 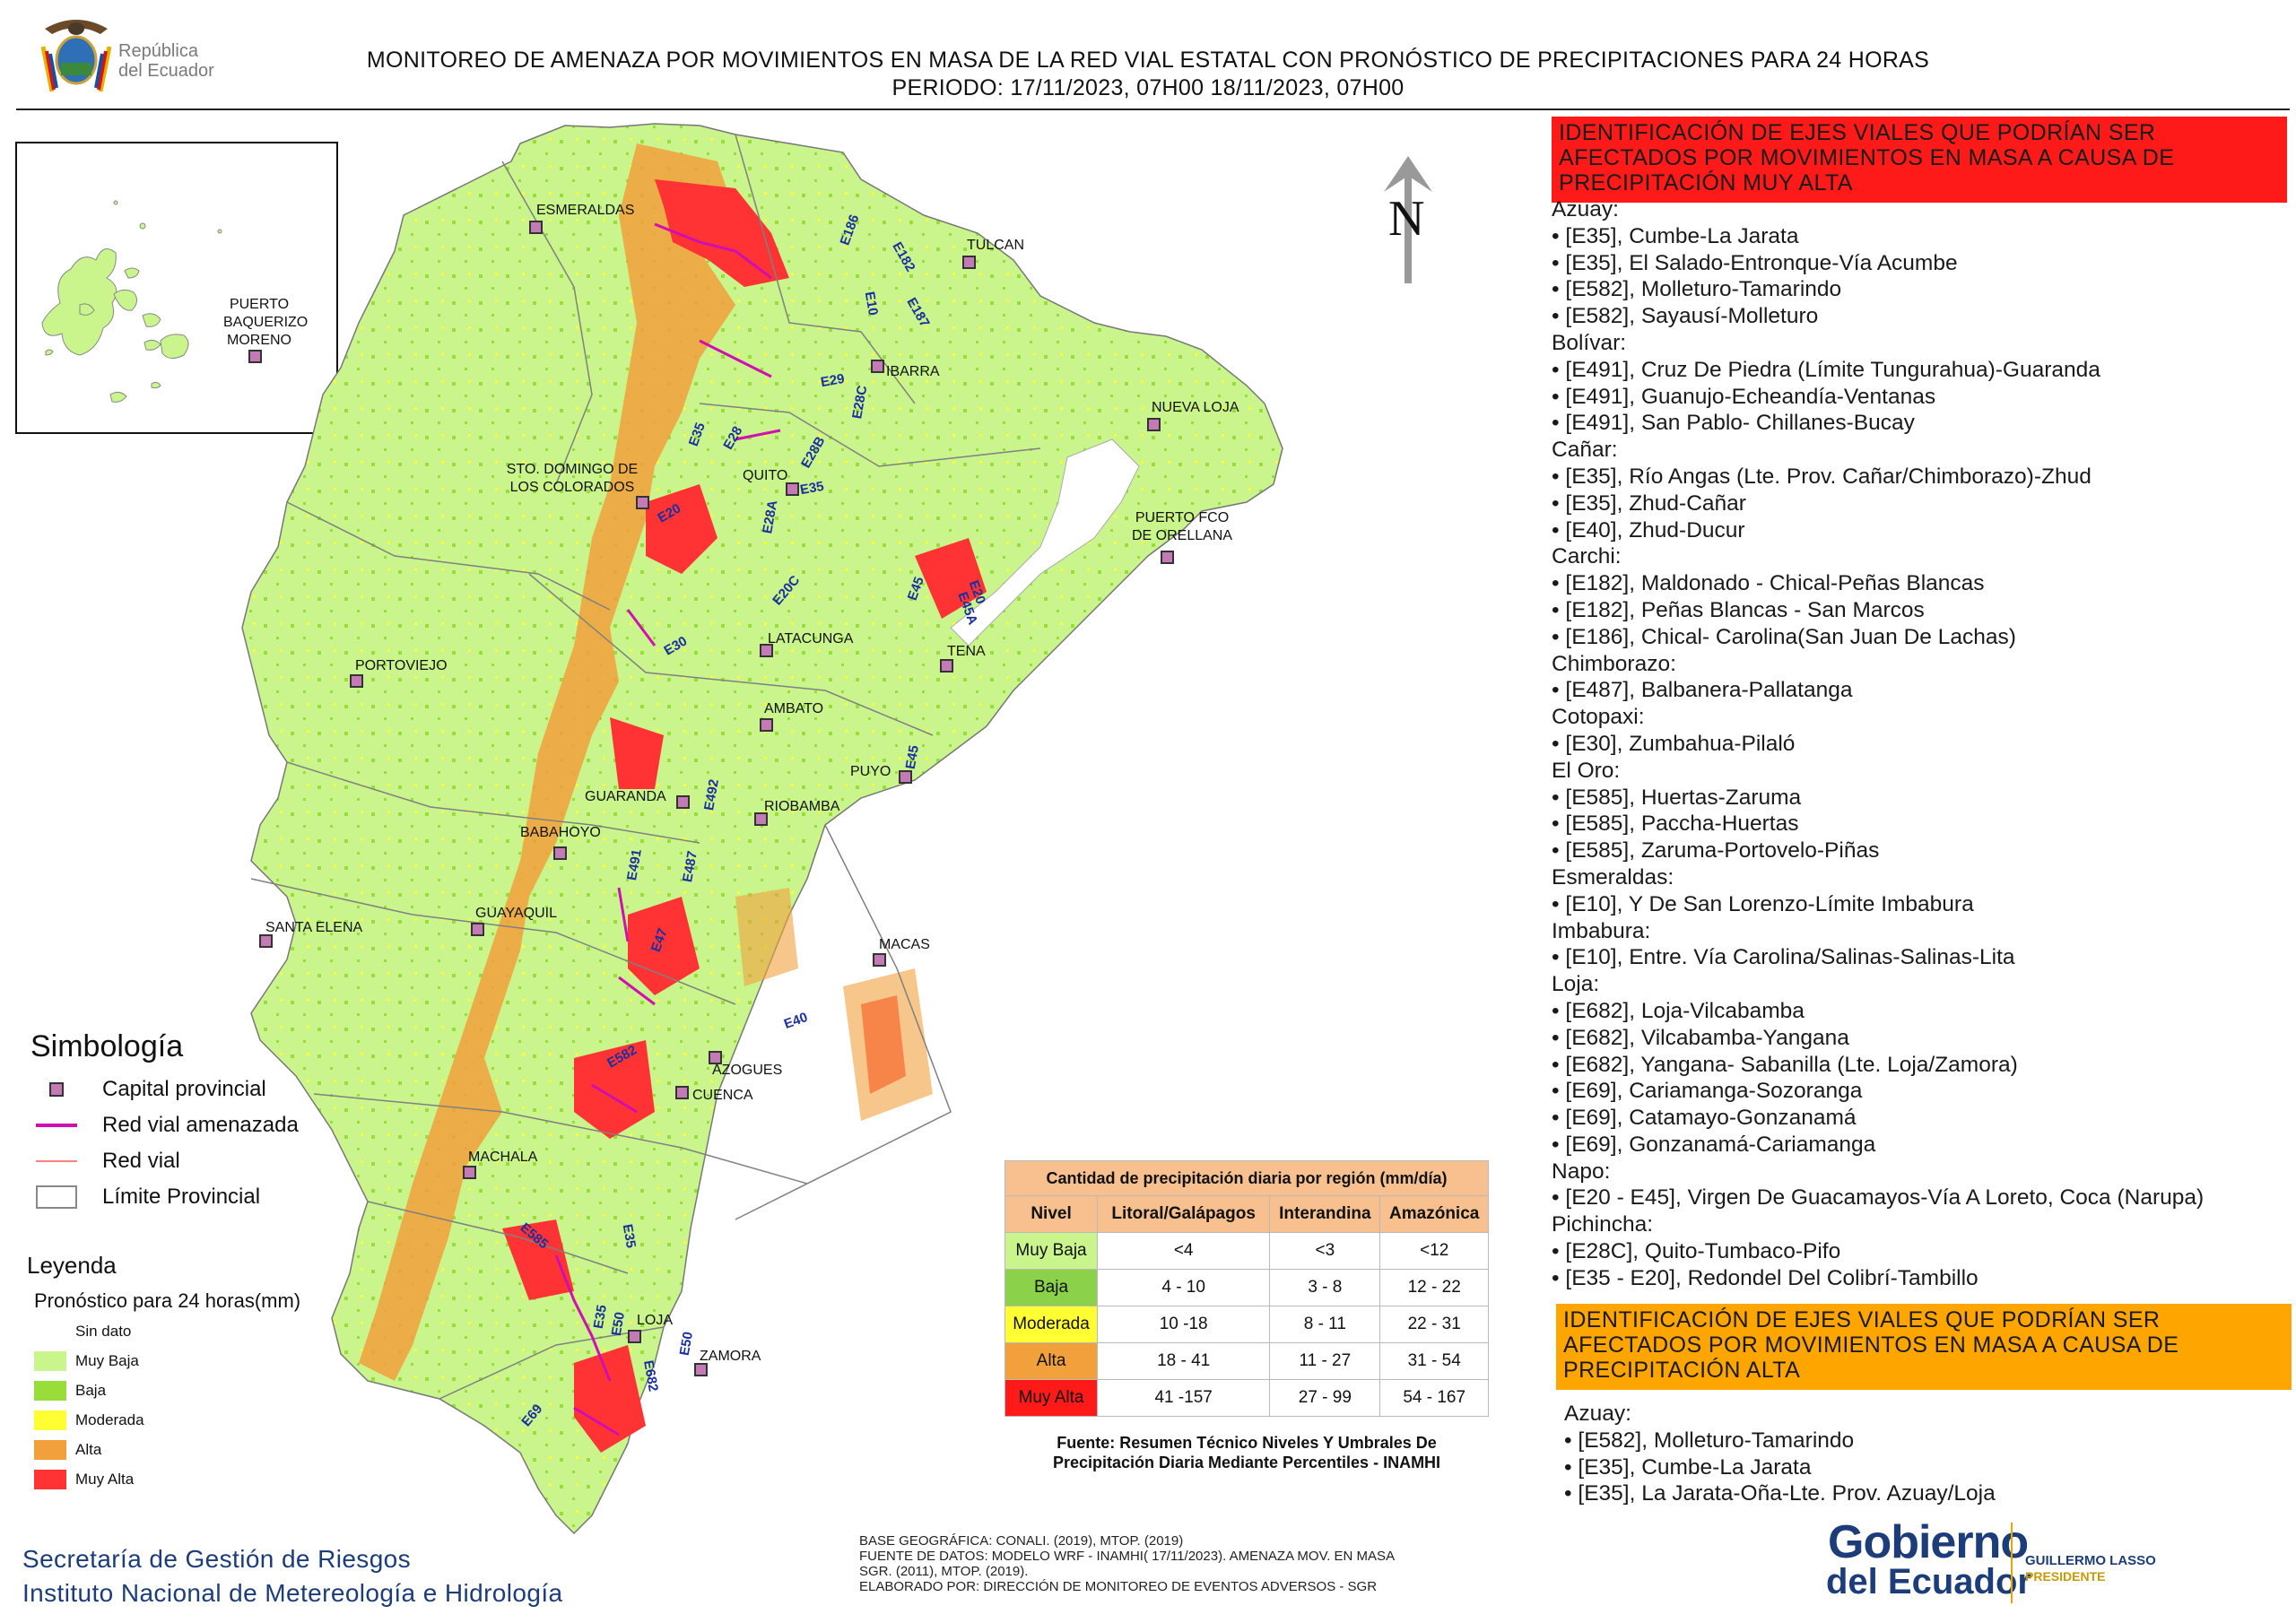 What do you see at coordinates (1051, 1361) in the screenshot?
I see `nivel-cell: Alta` at bounding box center [1051, 1361].